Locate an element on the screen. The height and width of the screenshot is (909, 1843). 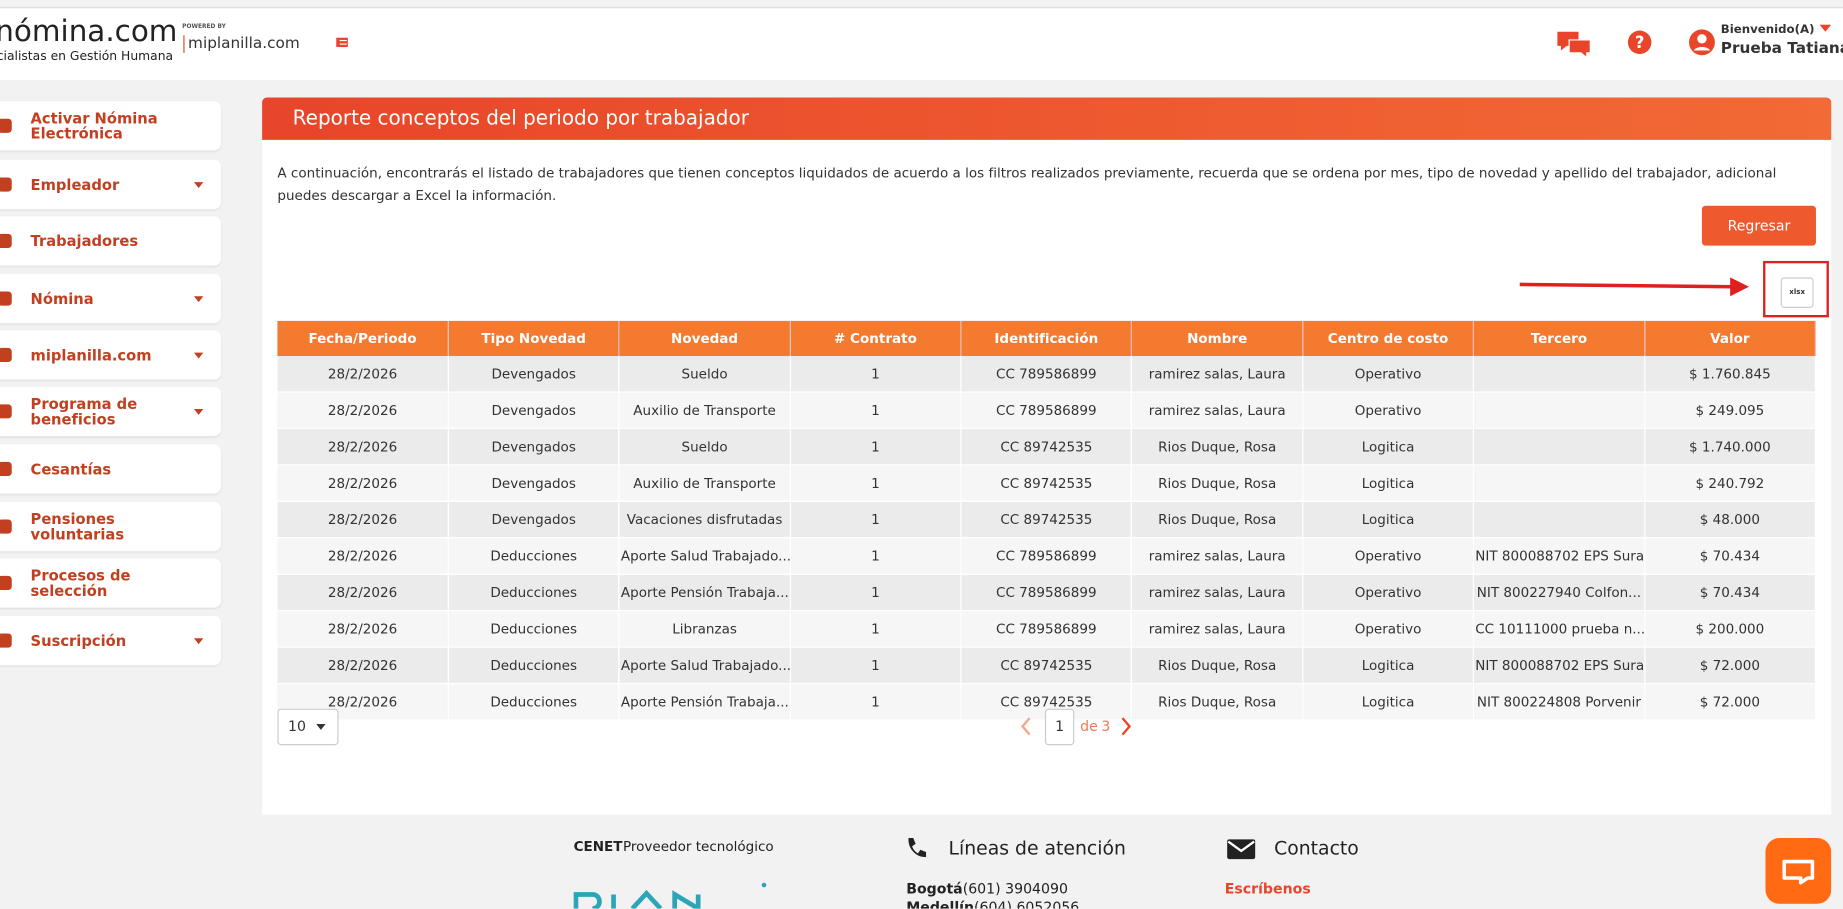
prev-page is located at coordinates (1026, 726).